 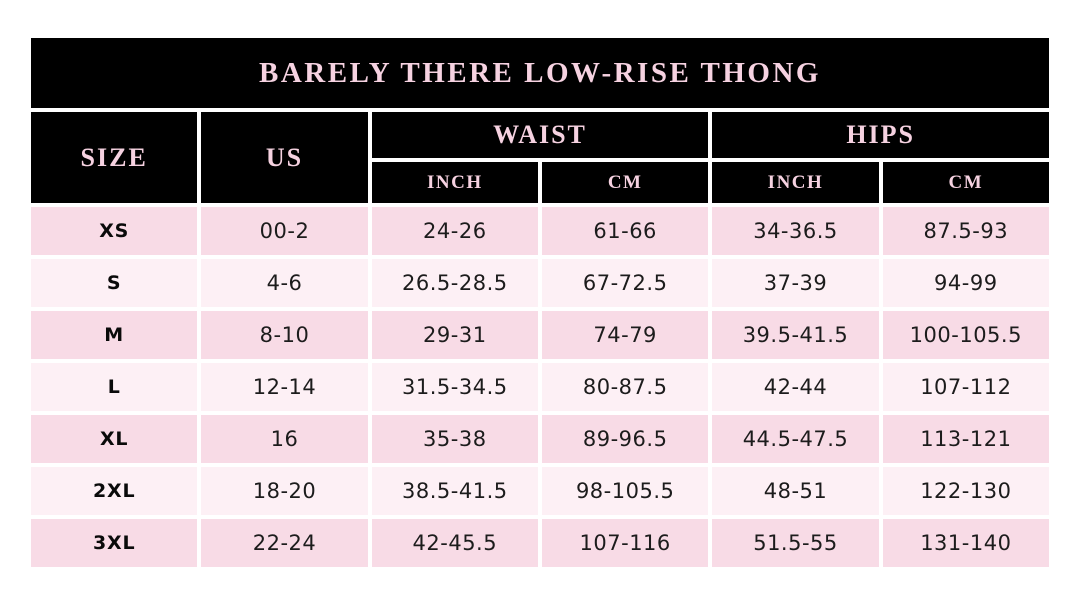 I want to click on cell-us: 8-10, so click(x=284, y=335).